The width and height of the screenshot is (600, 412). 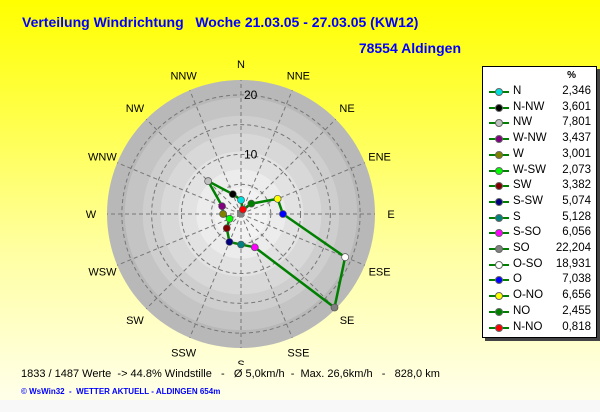 What do you see at coordinates (539, 186) in the screenshot?
I see `legend-entry: SW 3,382` at bounding box center [539, 186].